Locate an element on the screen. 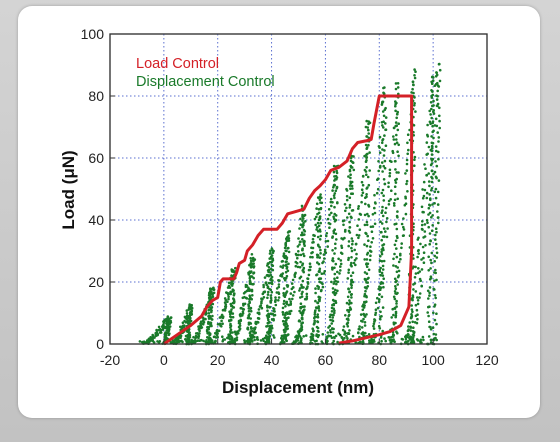 This screenshot has width=560, height=442. legend-entry-load-control: Load Control is located at coordinates (177, 64).